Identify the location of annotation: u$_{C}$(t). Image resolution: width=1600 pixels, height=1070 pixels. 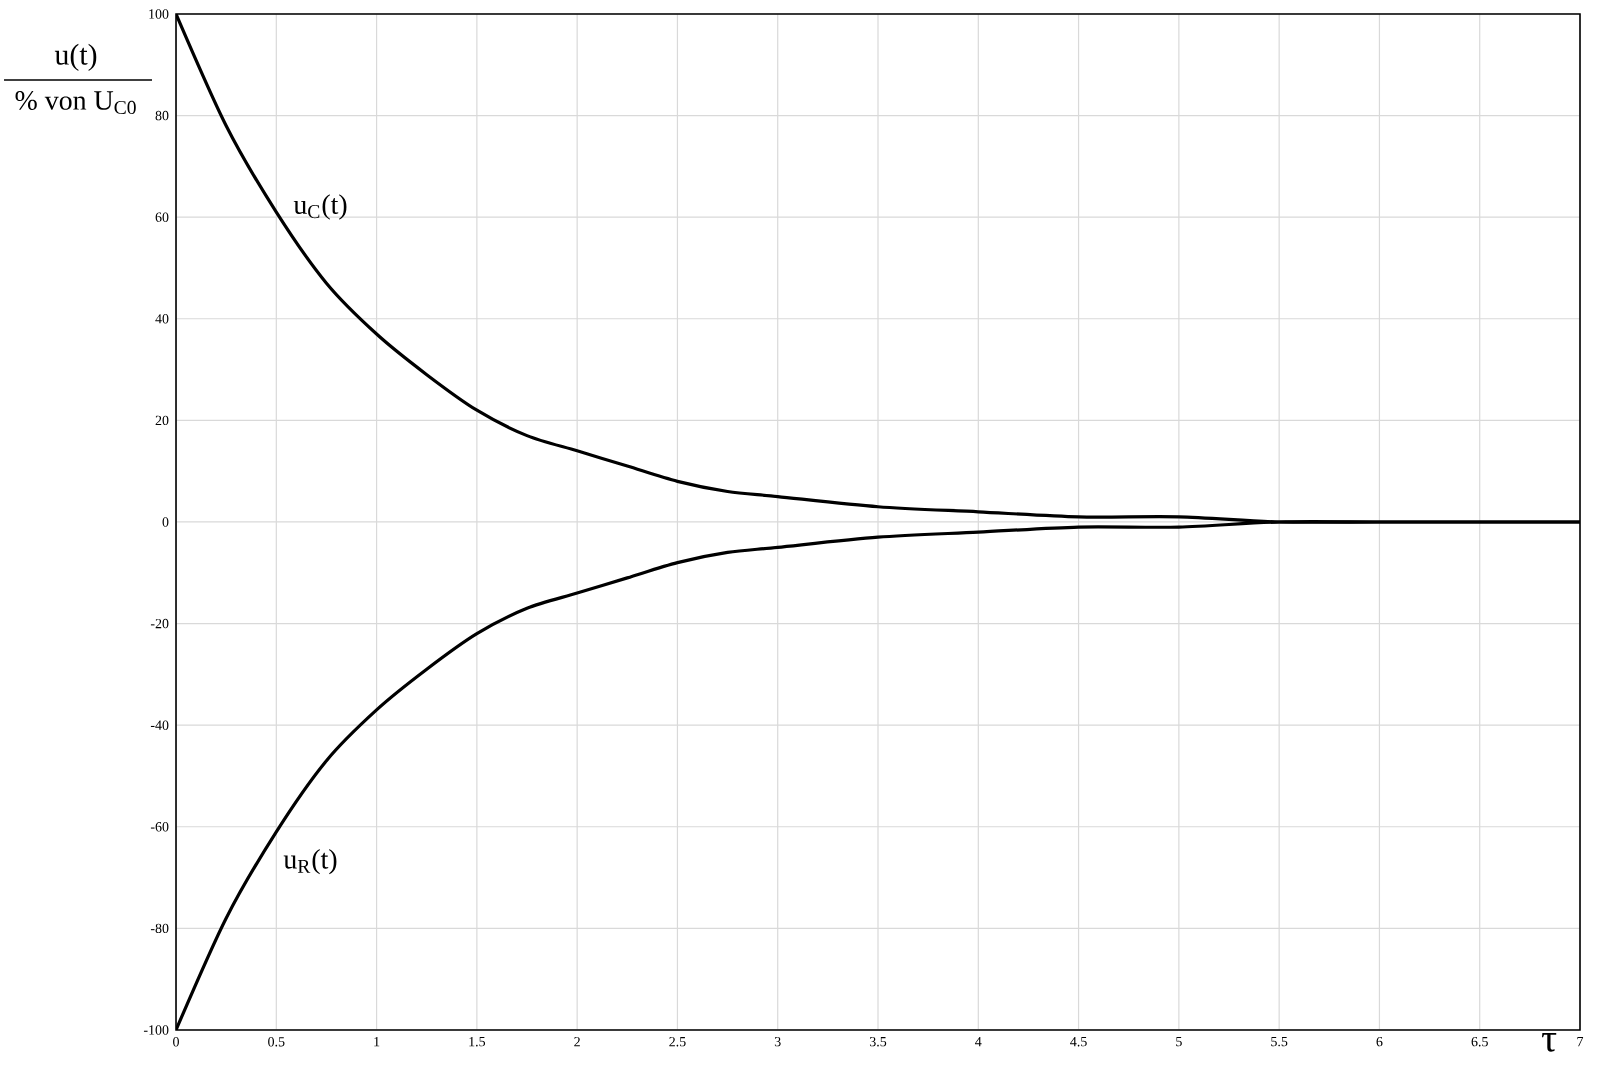
(320, 207).